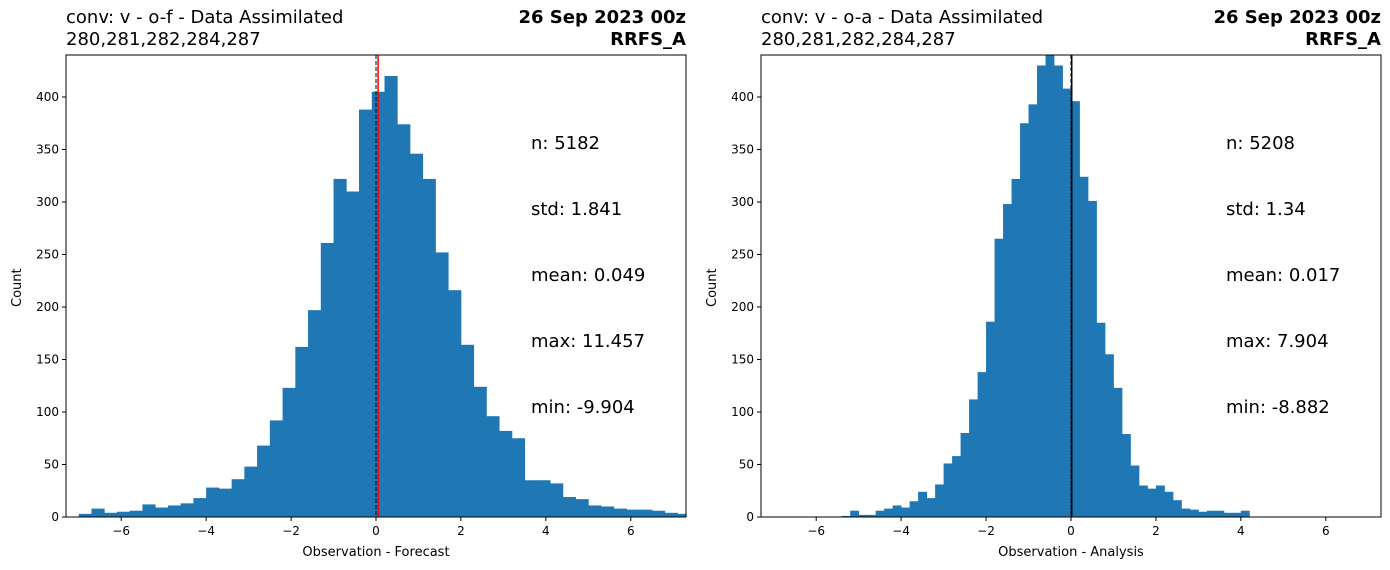 This screenshot has height=570, width=1390. Describe the element at coordinates (742, 97) in the screenshot. I see `y-tick-label: 400` at that location.